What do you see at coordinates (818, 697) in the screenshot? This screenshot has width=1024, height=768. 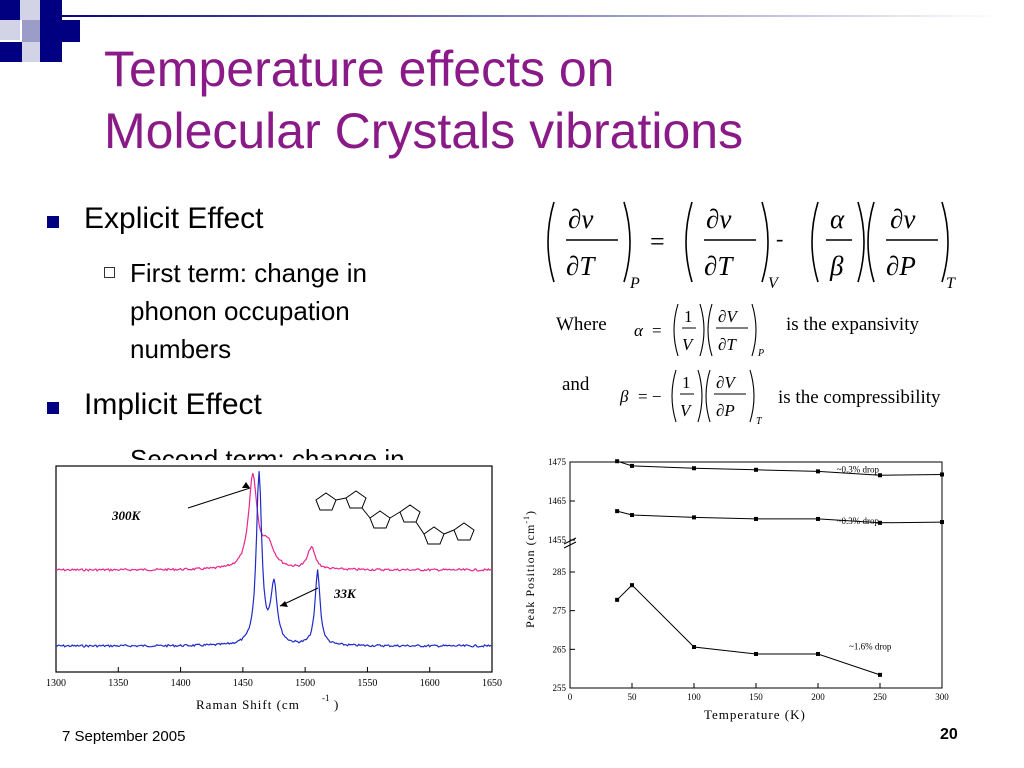 I see `peak-x-tick-label: 200` at bounding box center [818, 697].